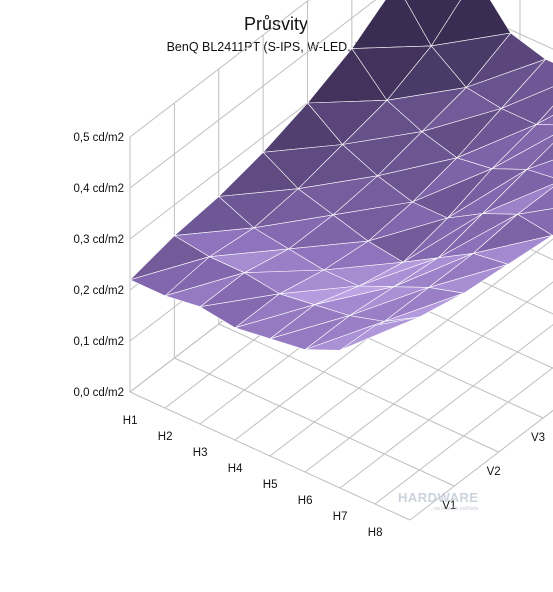 The image size is (553, 592). I want to click on v-axis-tick-labels: V1V2V3V4V5V6V7V8, so click(493, 472).